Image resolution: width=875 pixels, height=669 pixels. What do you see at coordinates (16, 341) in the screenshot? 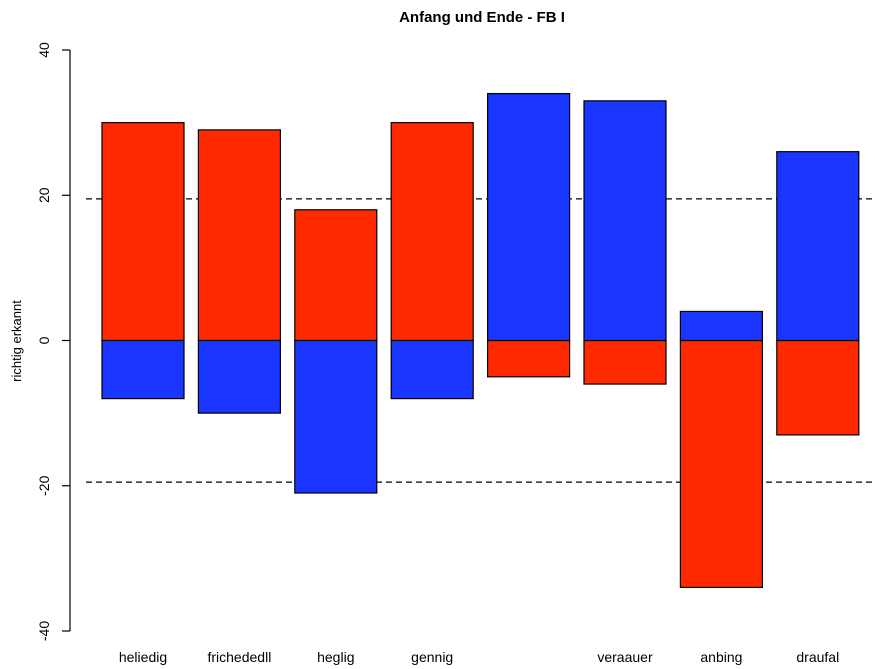
I see `y-axis-label: richtig erkannt` at bounding box center [16, 341].